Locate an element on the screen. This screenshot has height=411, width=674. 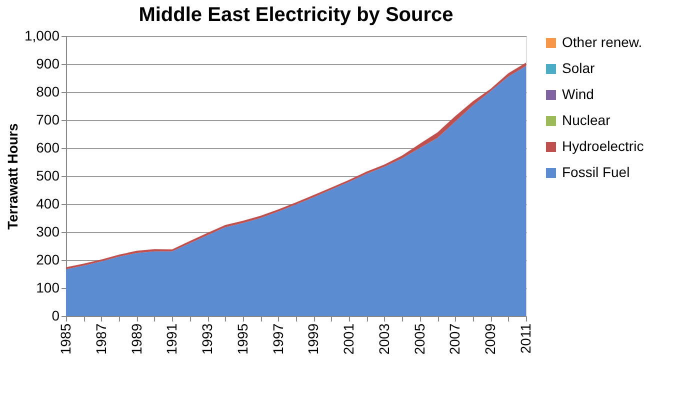
x-tick-label: 1987 is located at coordinates (100, 339).